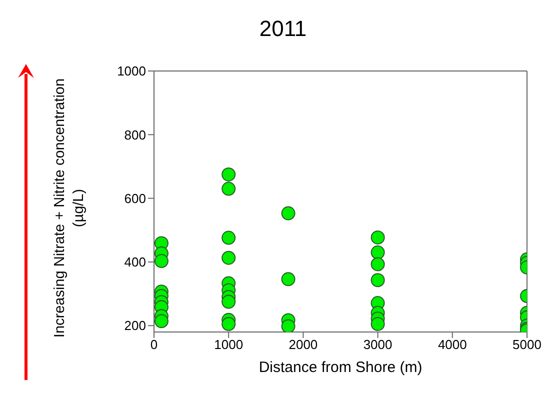 The width and height of the screenshot is (550, 398). I want to click on x-tick-label: 5000, so click(527, 344).